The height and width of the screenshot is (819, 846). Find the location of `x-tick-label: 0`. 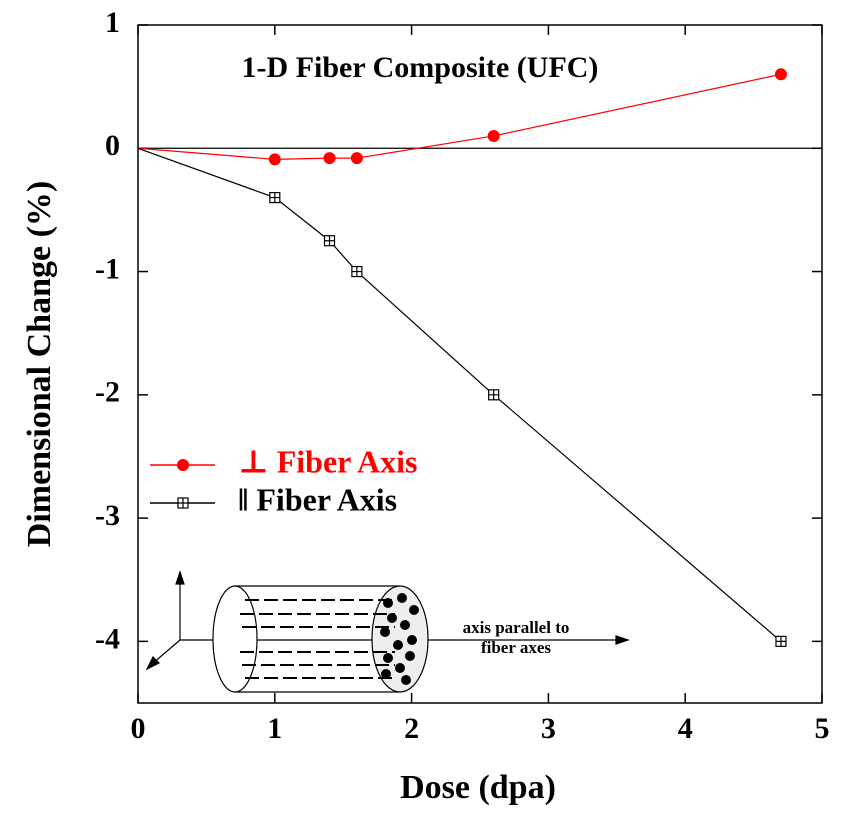

x-tick-label: 0 is located at coordinates (138, 728).